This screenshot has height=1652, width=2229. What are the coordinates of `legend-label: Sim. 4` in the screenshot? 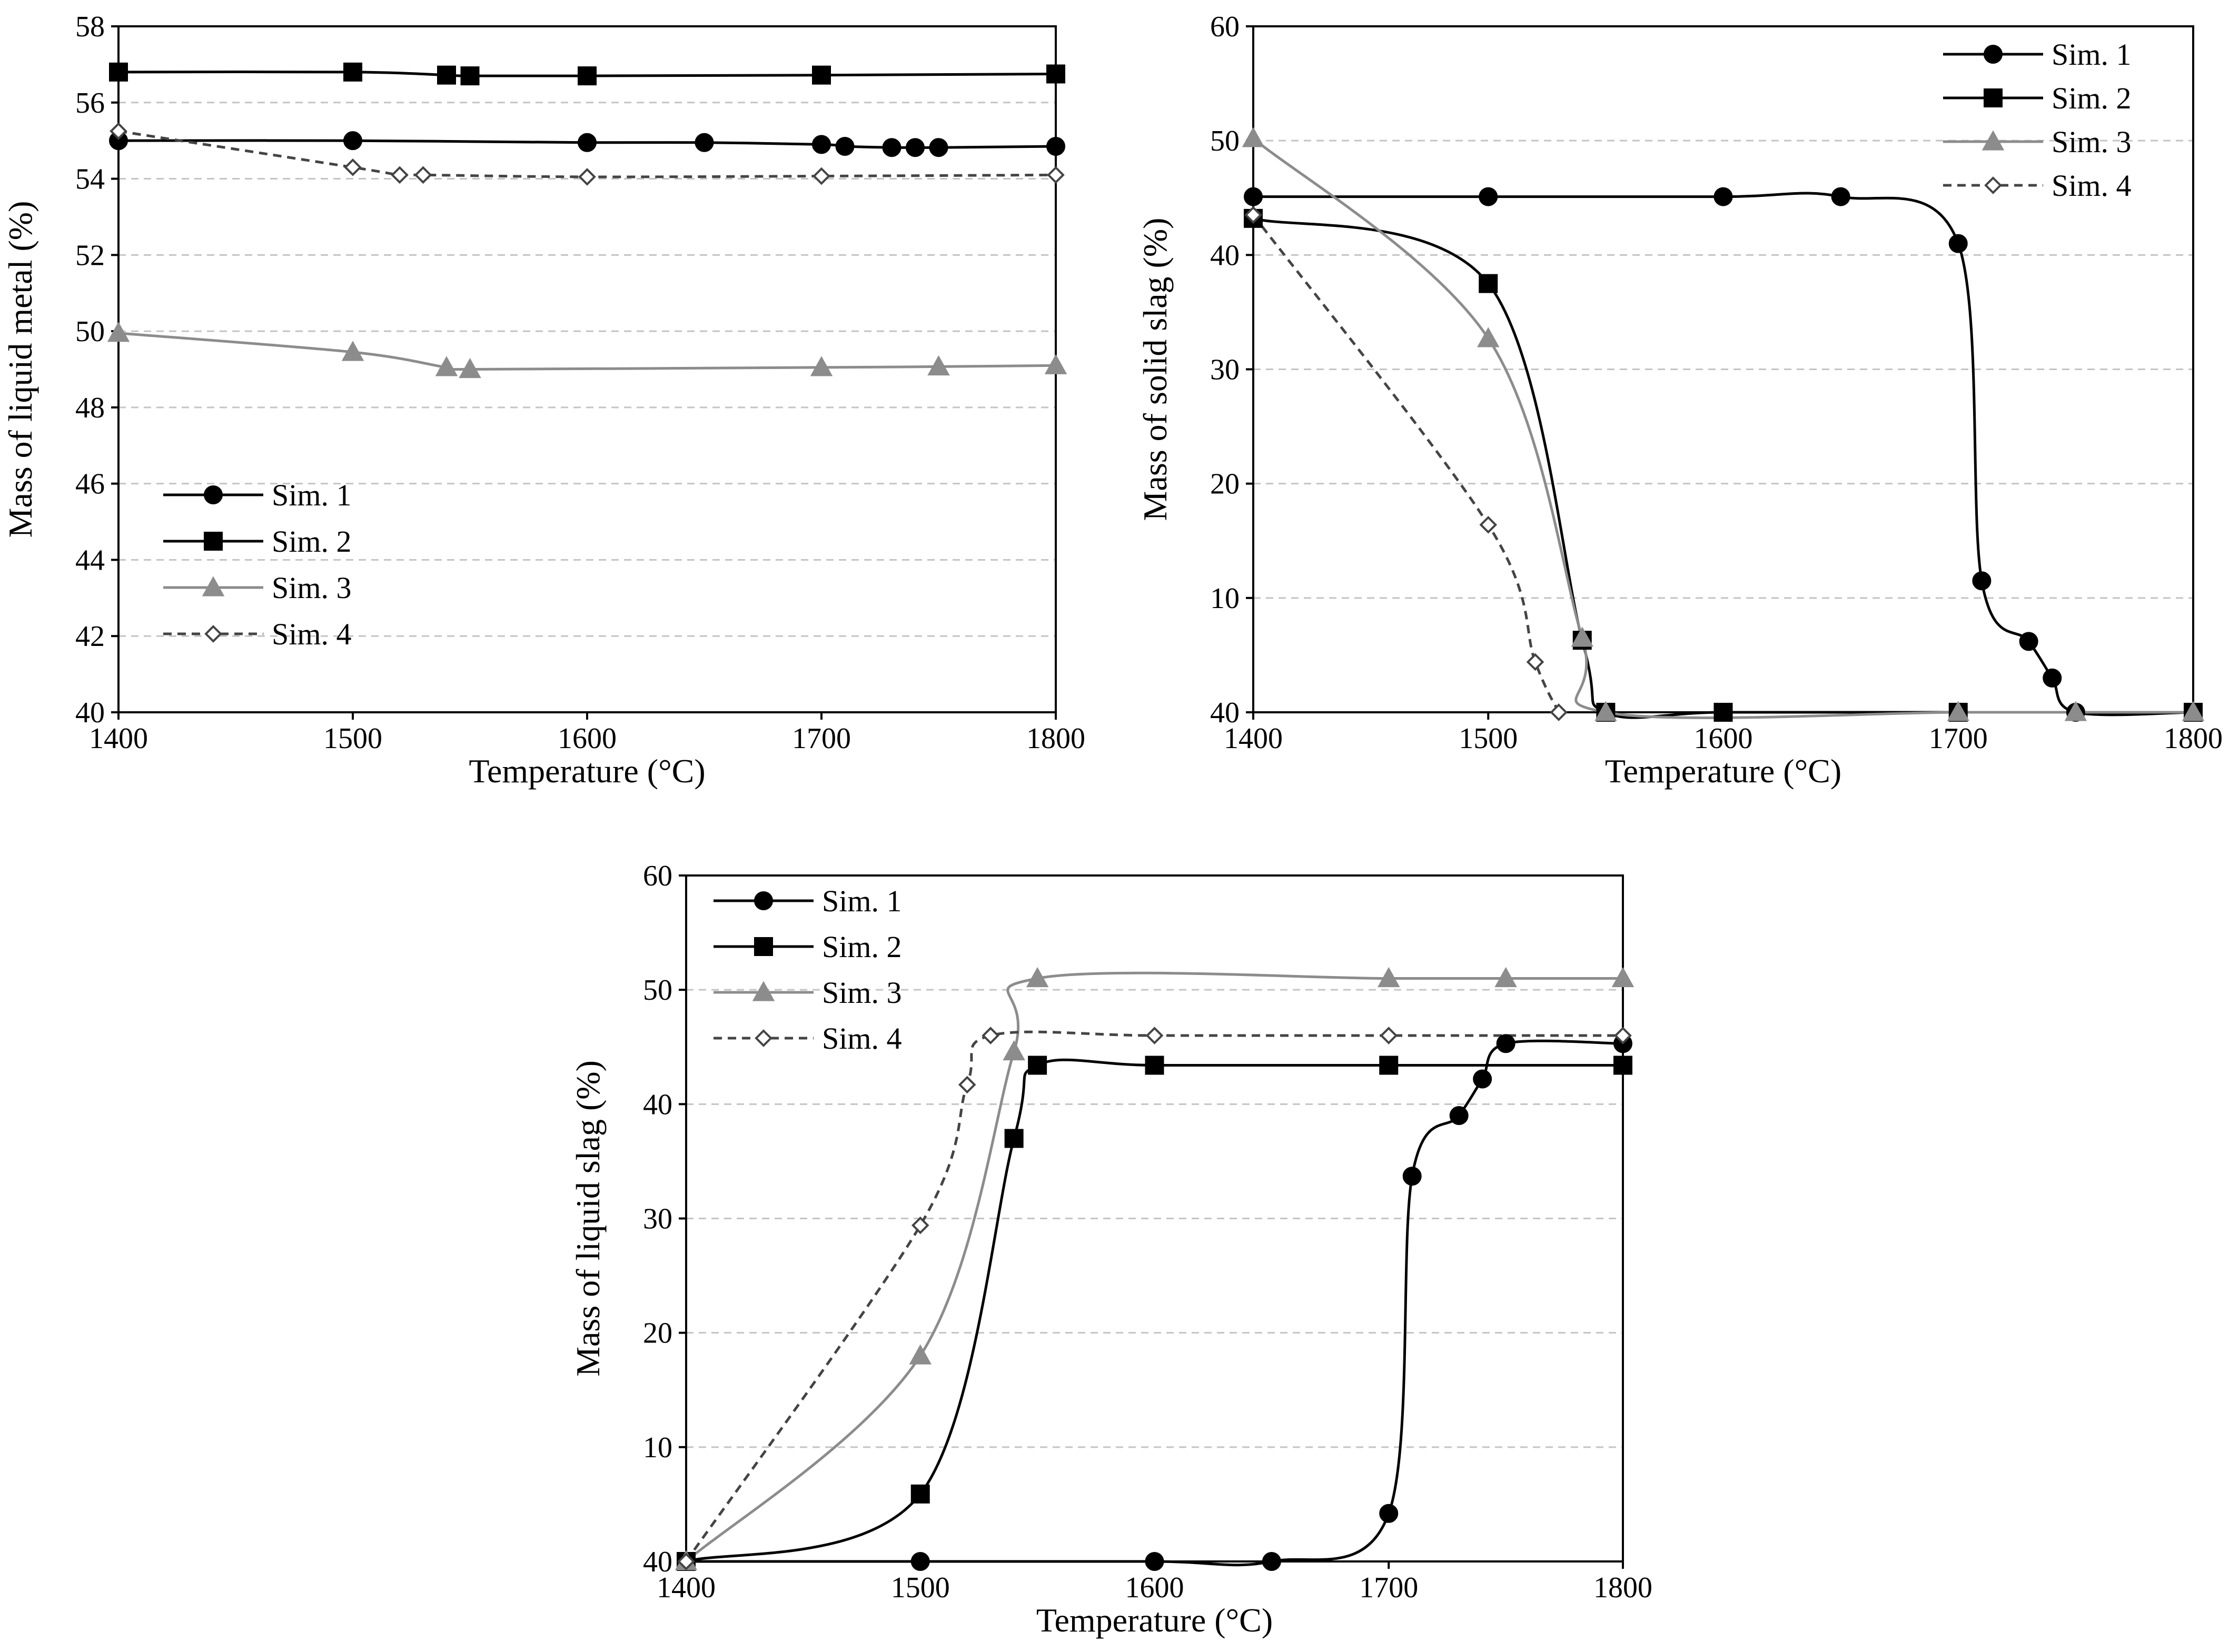 It's located at (2092, 185).